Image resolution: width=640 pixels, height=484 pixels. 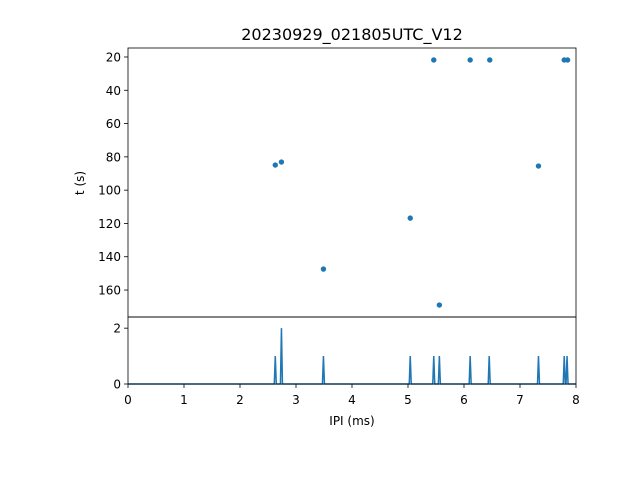 What do you see at coordinates (351, 421) in the screenshot?
I see `x-axis-label: IPI (ms)` at bounding box center [351, 421].